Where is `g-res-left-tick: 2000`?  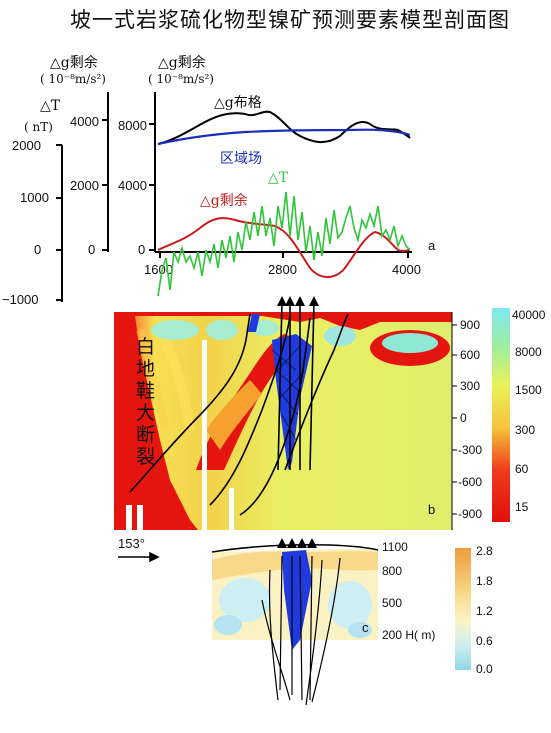 g-res-left-tick: 2000 is located at coordinates (84, 185).